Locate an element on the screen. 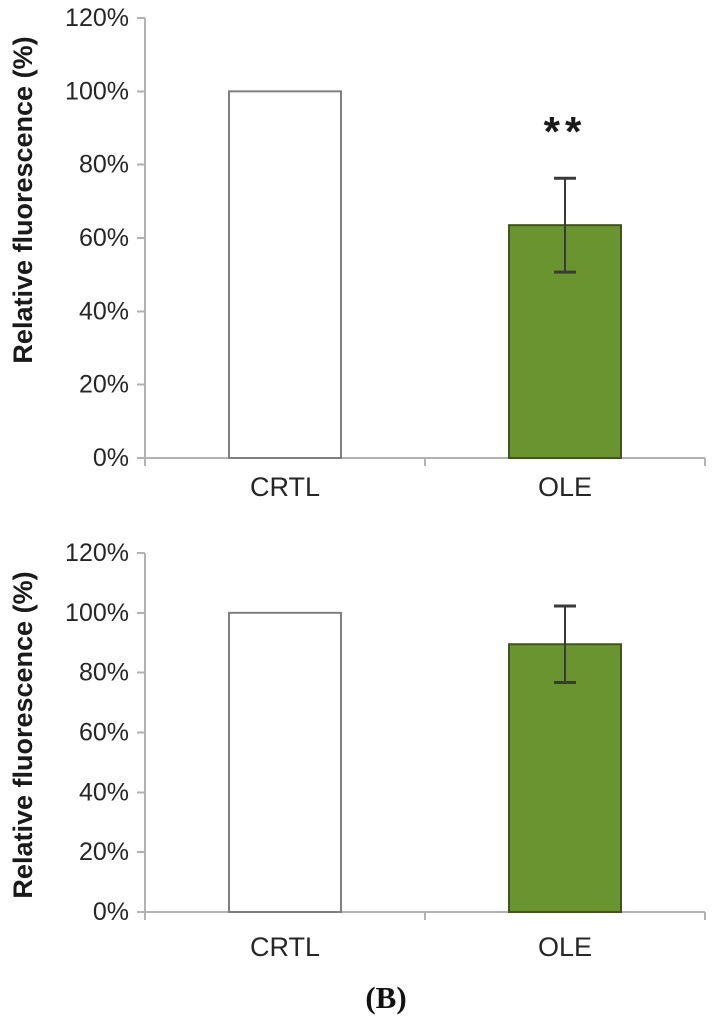 The height and width of the screenshot is (1024, 716). significance-annotation: ** is located at coordinates (565, 131).